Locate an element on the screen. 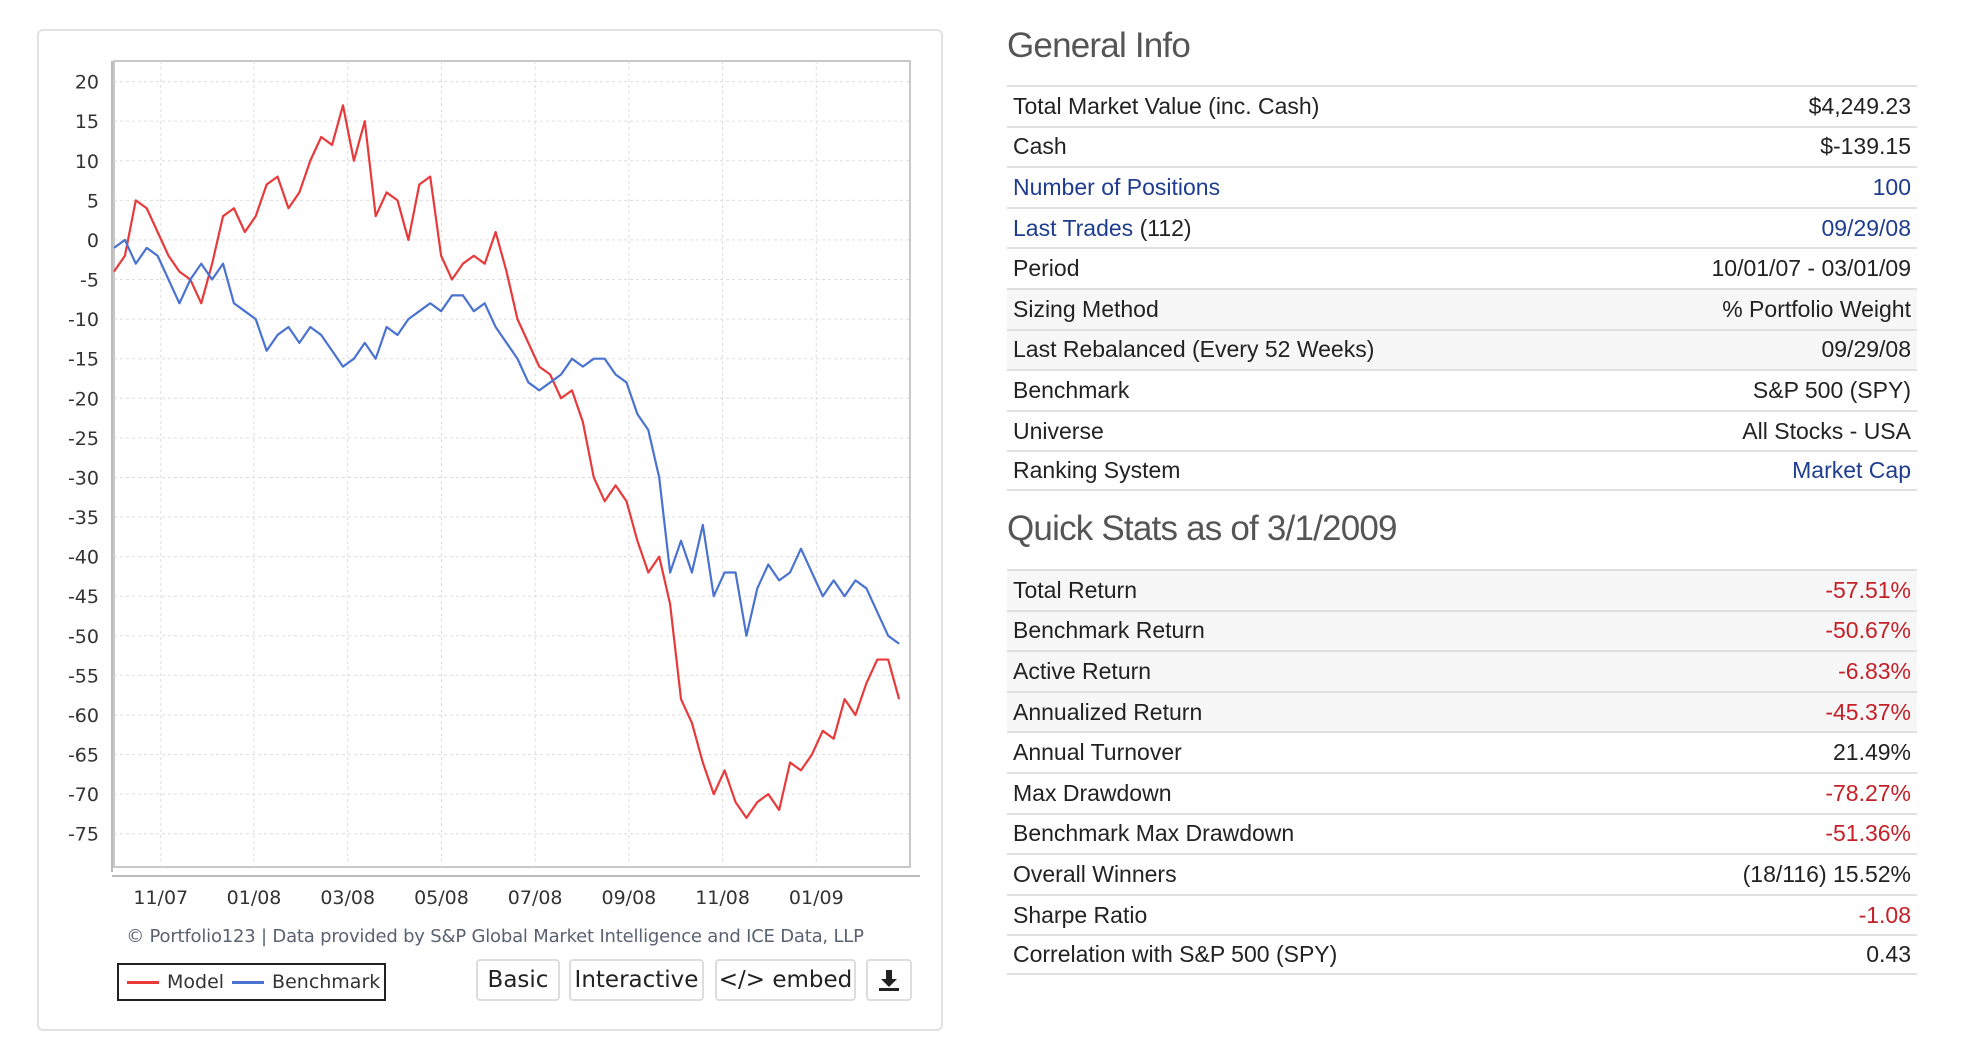 The height and width of the screenshot is (1050, 1968). stat-value: 0.43 is located at coordinates (1888, 954).